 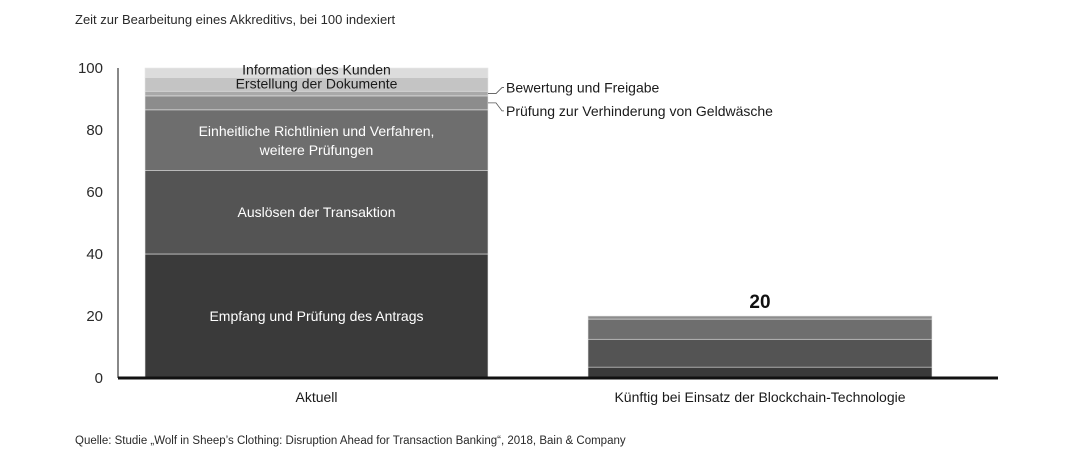 What do you see at coordinates (94, 130) in the screenshot?
I see `y-tick-label: 80` at bounding box center [94, 130].